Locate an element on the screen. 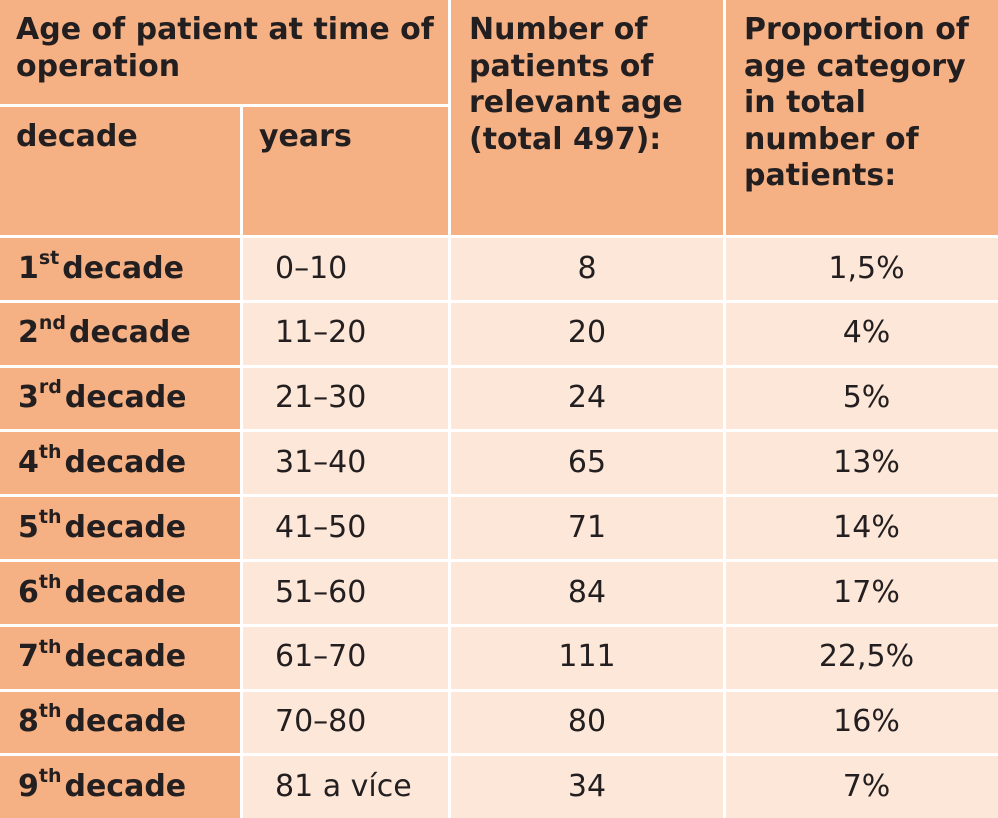 The image size is (998, 818). header-age-at-operation: Age of patient at time of operation is located at coordinates (224, 52).